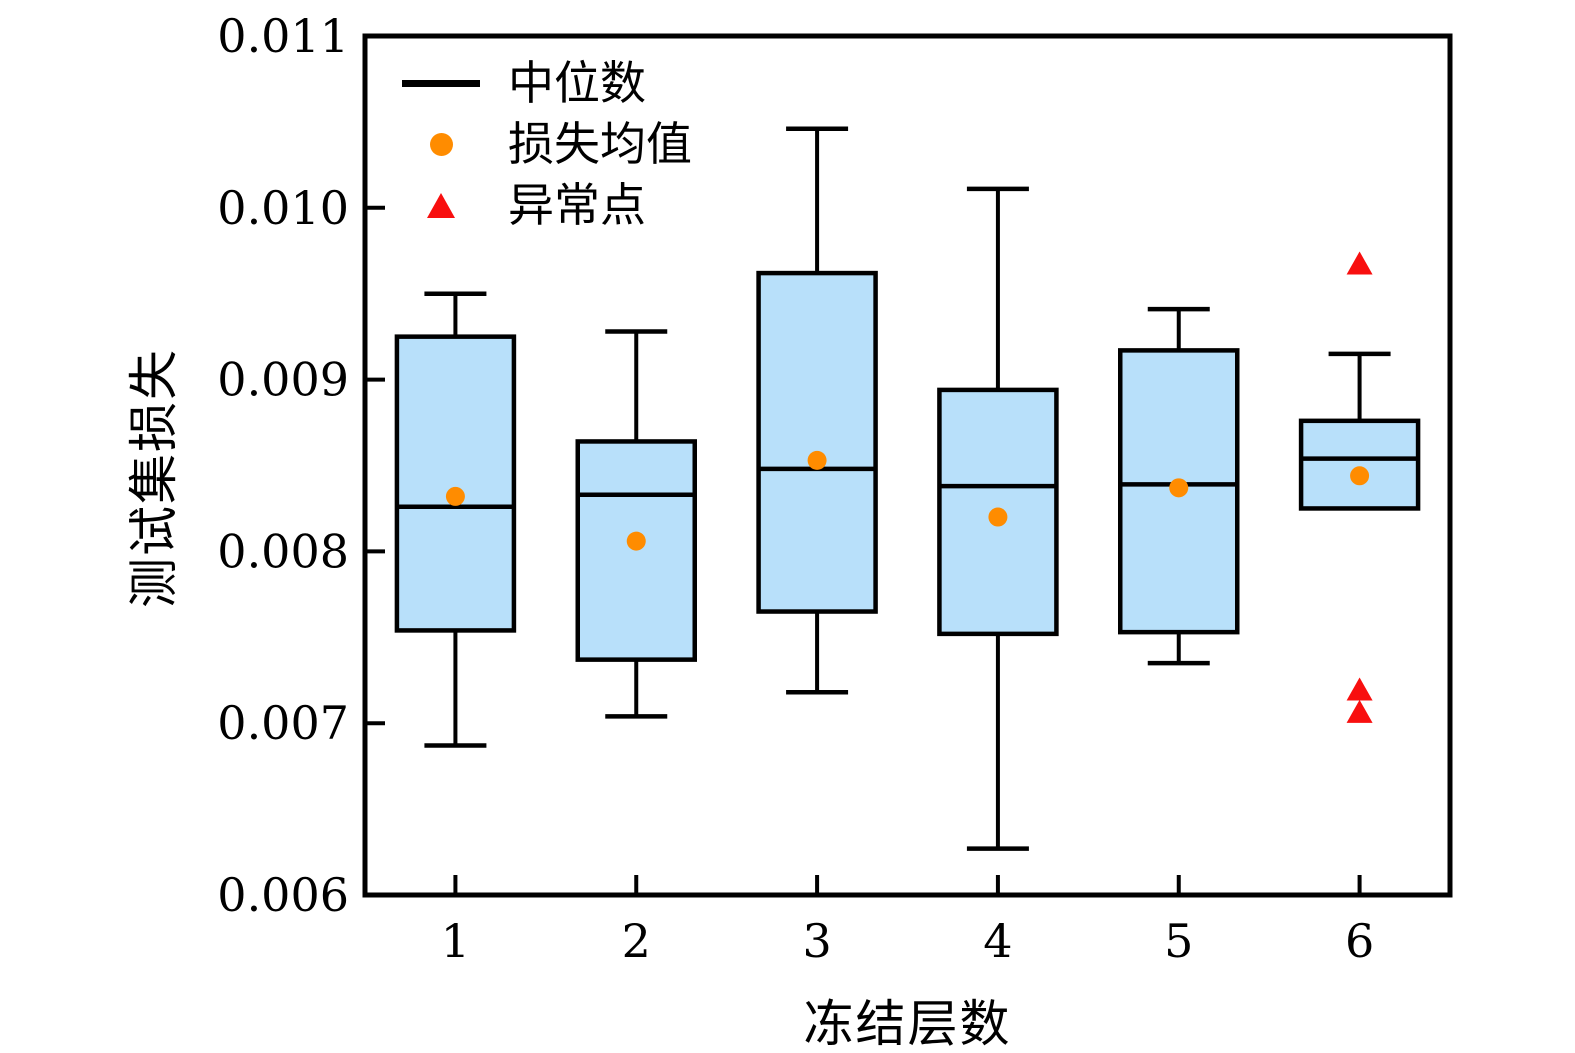 This screenshot has width=1575, height=1053. Describe the element at coordinates (154, 478) in the screenshot. I see `y-axis-title: 测试集损失` at that location.